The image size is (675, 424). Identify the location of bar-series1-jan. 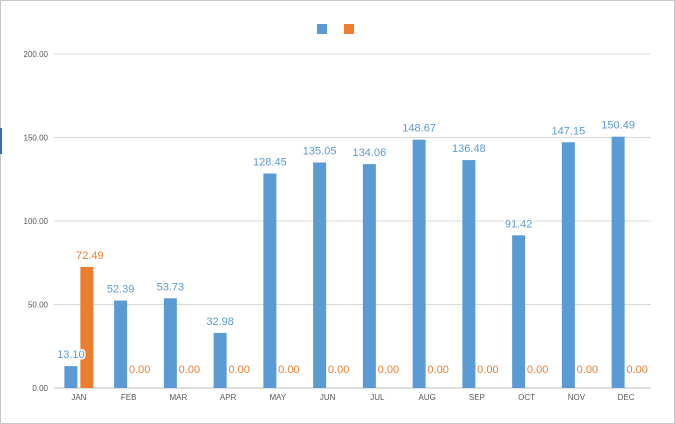
(71, 377).